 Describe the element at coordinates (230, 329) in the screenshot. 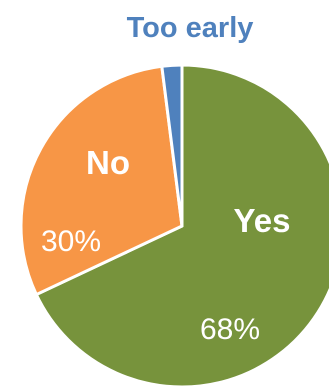

I see `slice-value-yes: 68%` at that location.